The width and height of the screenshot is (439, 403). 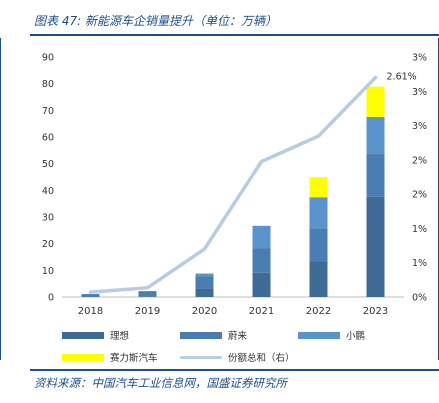 What do you see at coordinates (48, 191) in the screenshot?
I see `y-left-tick-label: 40` at bounding box center [48, 191].